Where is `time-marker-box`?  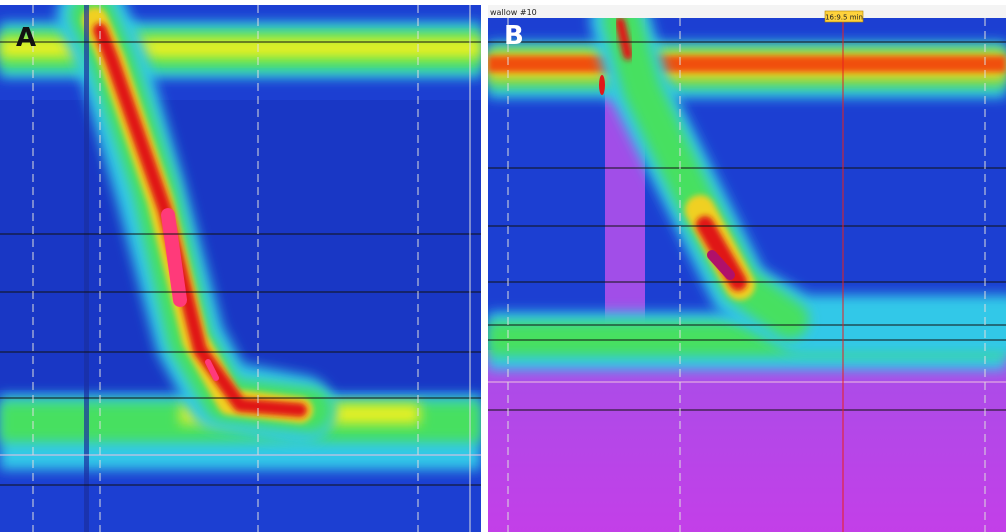
time-marker-box is located at coordinates (844, 16).